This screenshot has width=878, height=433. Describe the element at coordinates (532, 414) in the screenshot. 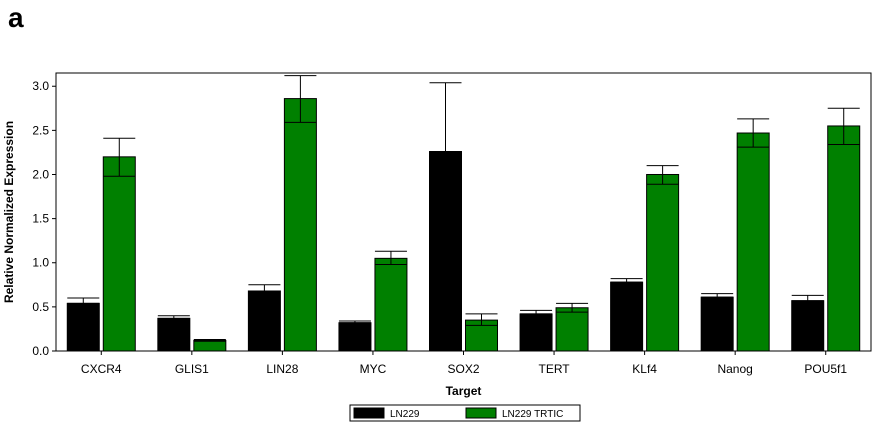

I see `legend-label: LN229 TRTIC` at that location.